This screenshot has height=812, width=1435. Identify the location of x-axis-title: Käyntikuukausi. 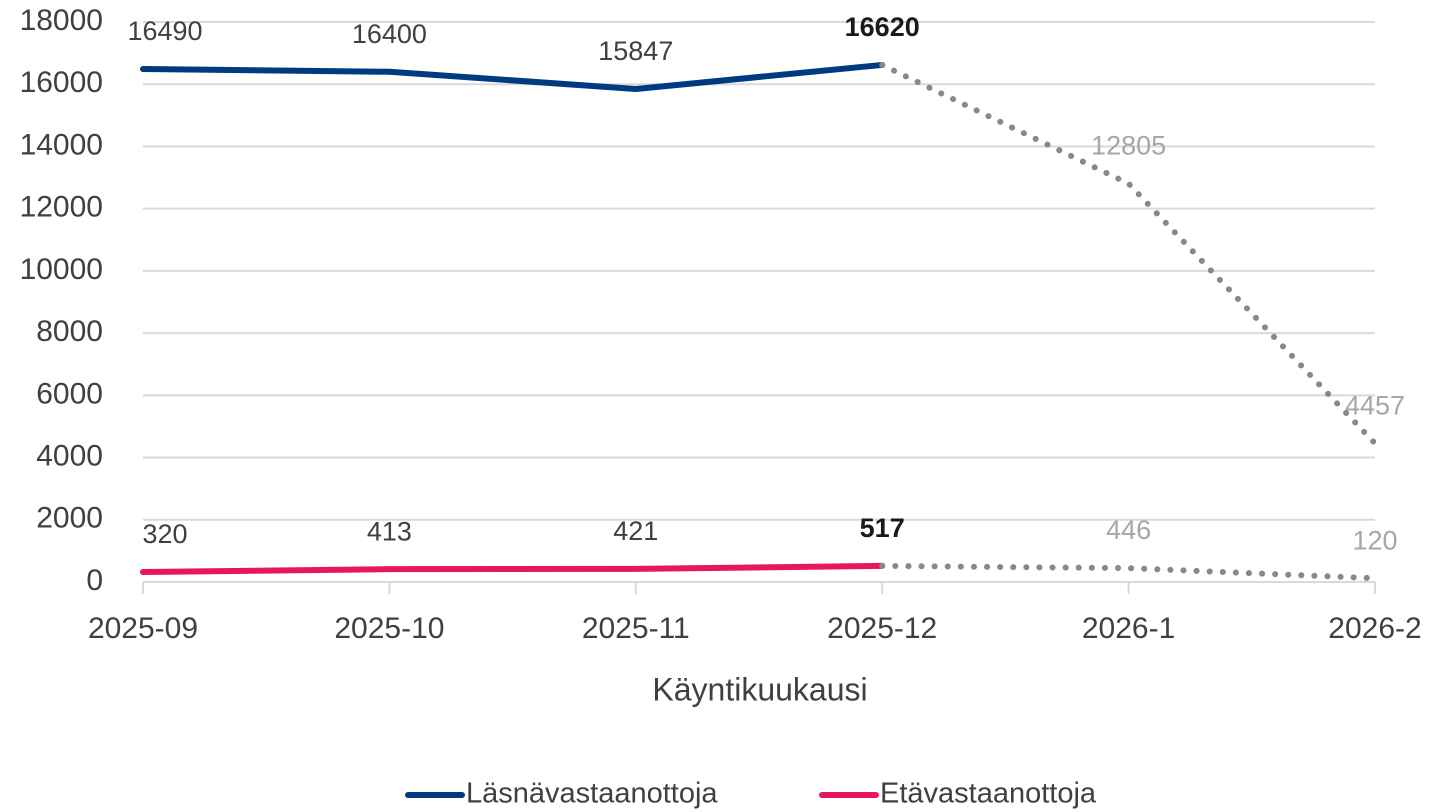
(759, 689).